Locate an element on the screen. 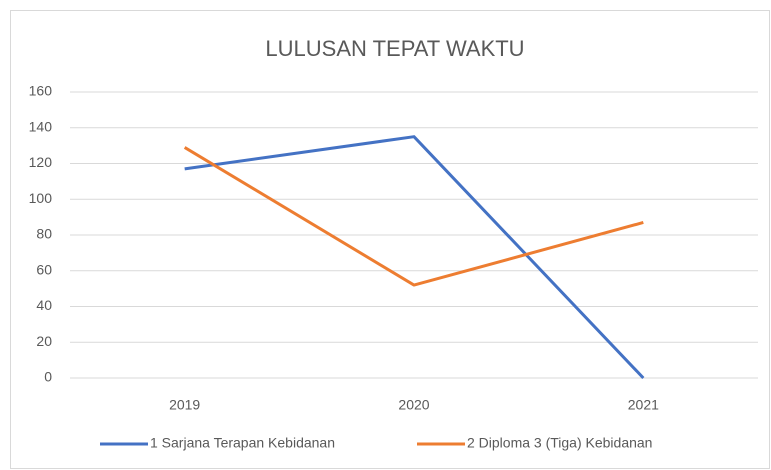 This screenshot has width=771, height=470. chart-title: LULUSAN TEPAT WAKTU is located at coordinates (394, 48).